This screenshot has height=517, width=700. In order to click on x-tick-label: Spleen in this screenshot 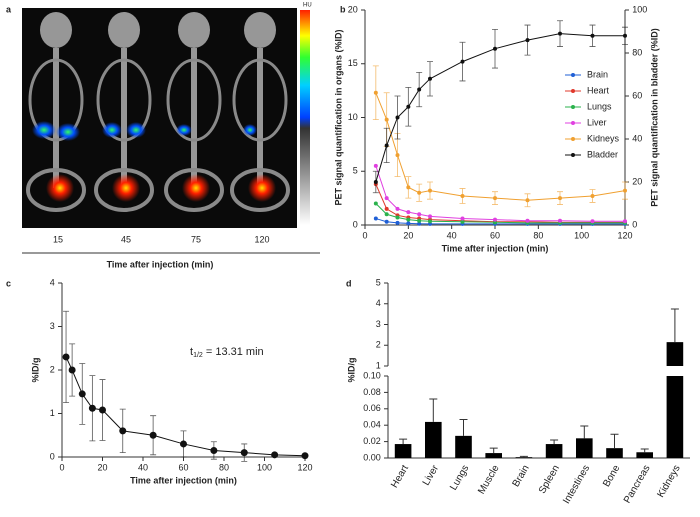, I will do `click(549, 479)`.